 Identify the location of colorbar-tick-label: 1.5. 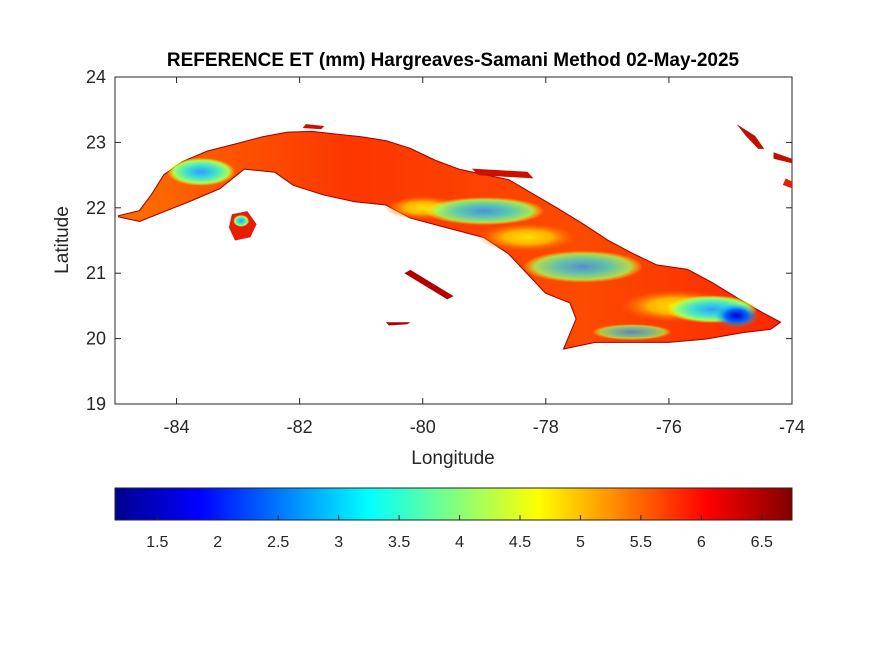
(157, 542).